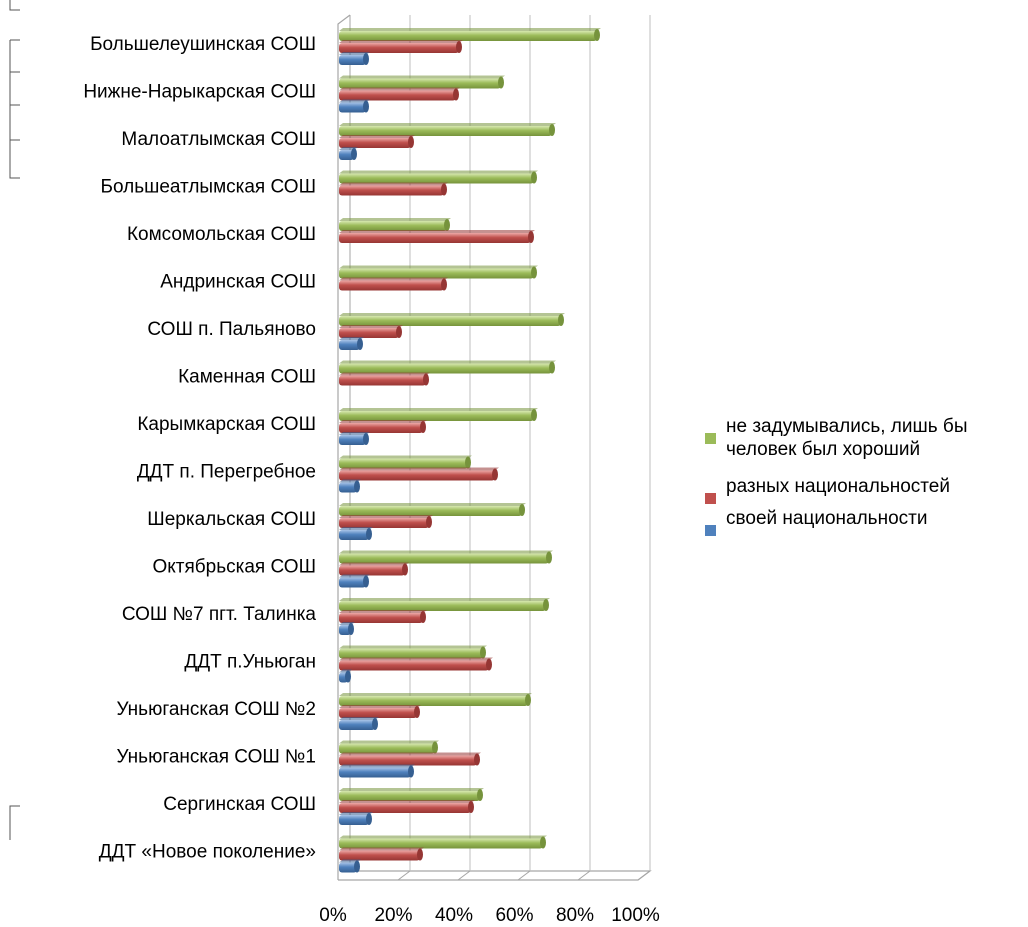  I want to click on x-tick-label: 0%, so click(333, 915).